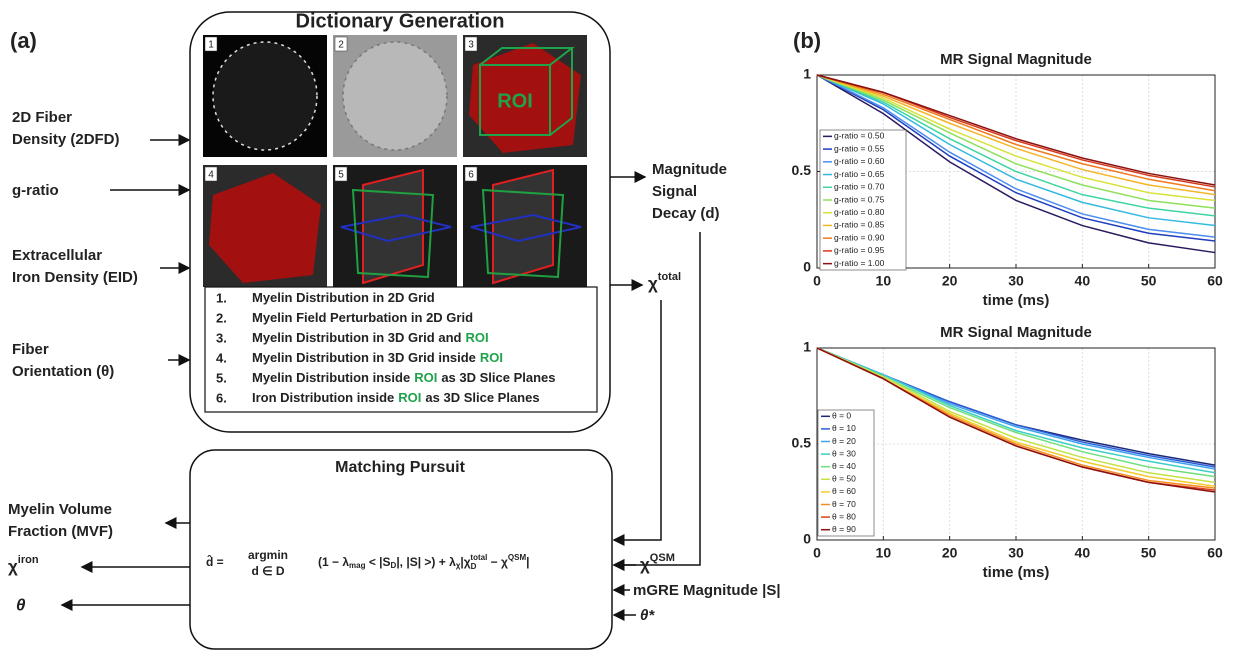  I want to click on formula-sup: total, so click(478, 557).